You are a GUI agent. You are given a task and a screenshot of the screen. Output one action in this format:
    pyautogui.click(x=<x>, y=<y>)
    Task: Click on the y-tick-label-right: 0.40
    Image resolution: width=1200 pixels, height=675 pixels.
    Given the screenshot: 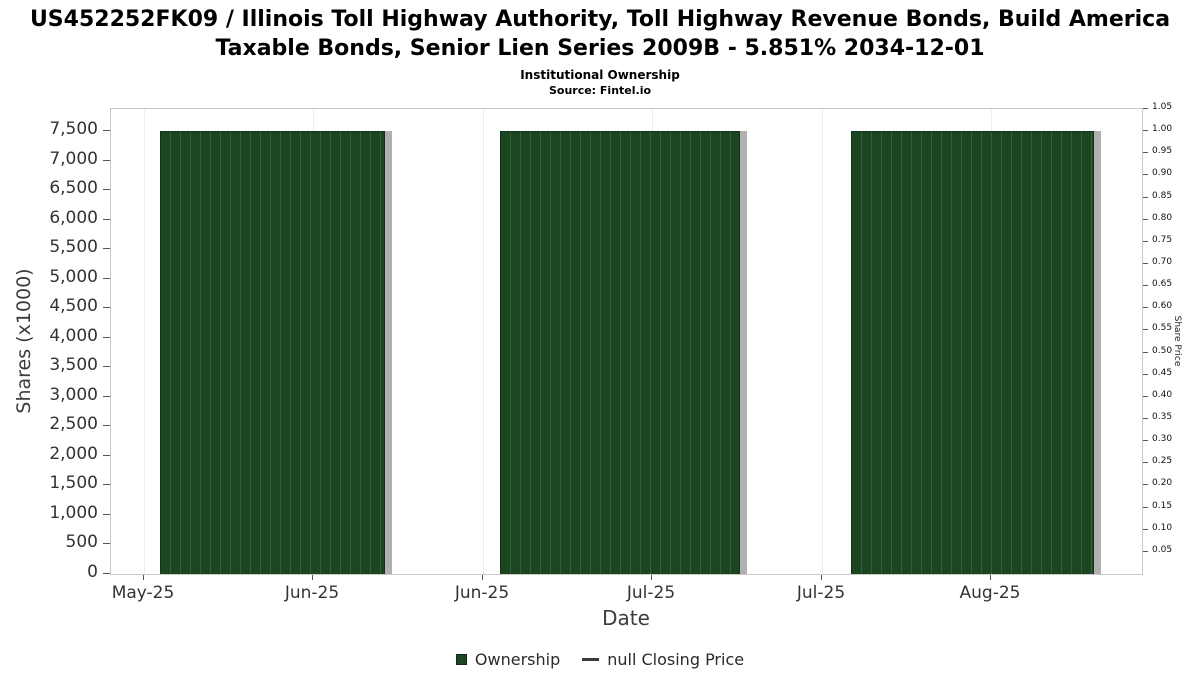 What is the action you would take?
    pyautogui.click(x=1162, y=395)
    